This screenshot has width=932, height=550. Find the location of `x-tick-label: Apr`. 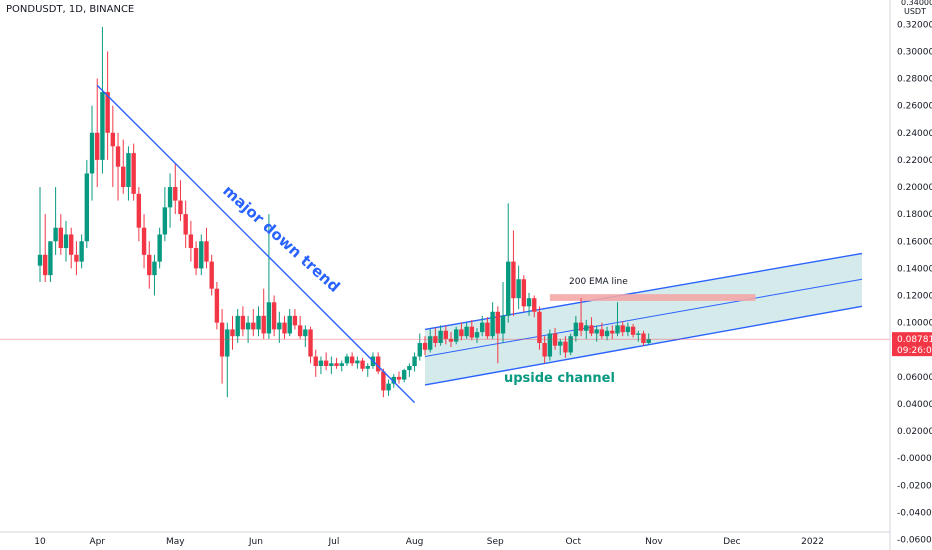

x-tick-label: Apr is located at coordinates (97, 542).